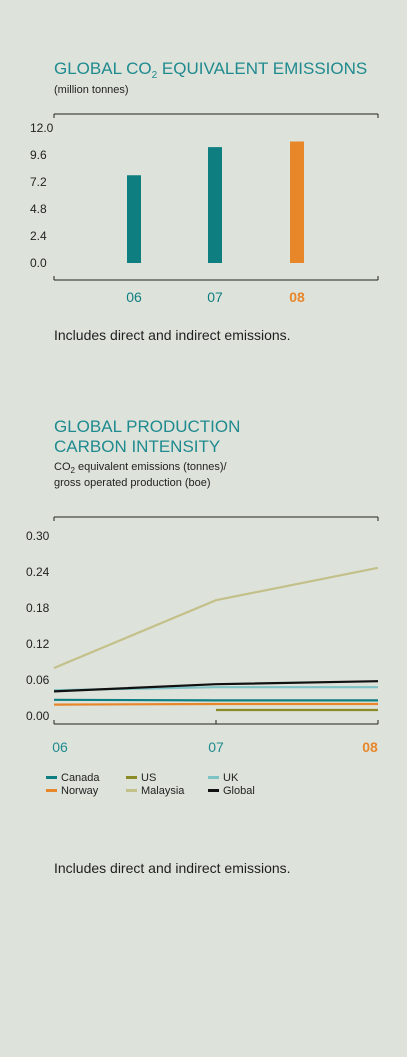  I want to click on series-line-malaysia, so click(216, 618).